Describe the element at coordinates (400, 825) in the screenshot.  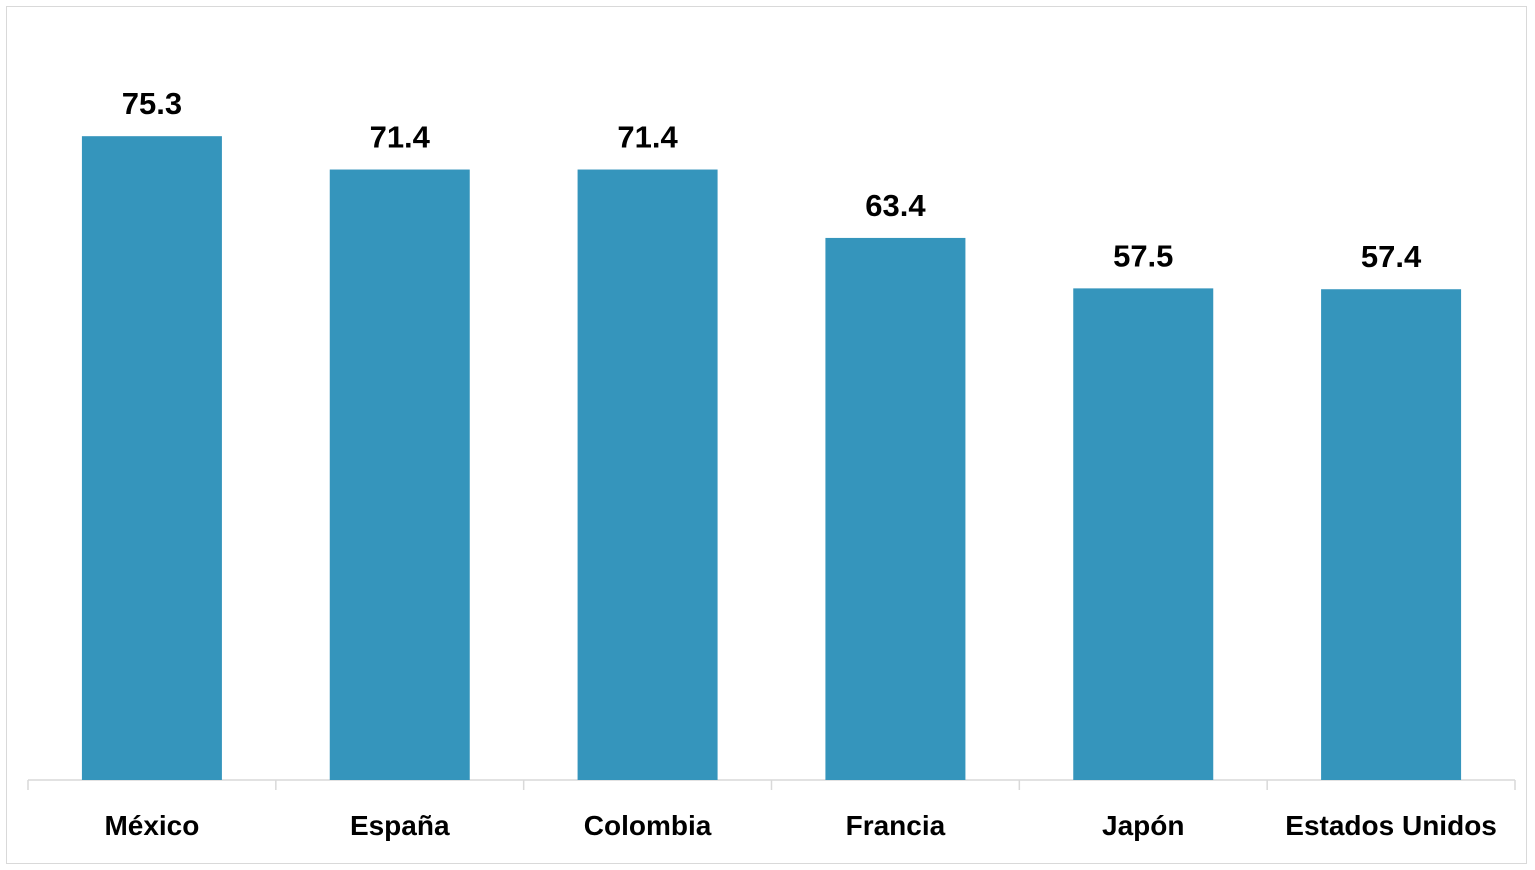
I see `category-label-1: España` at that location.